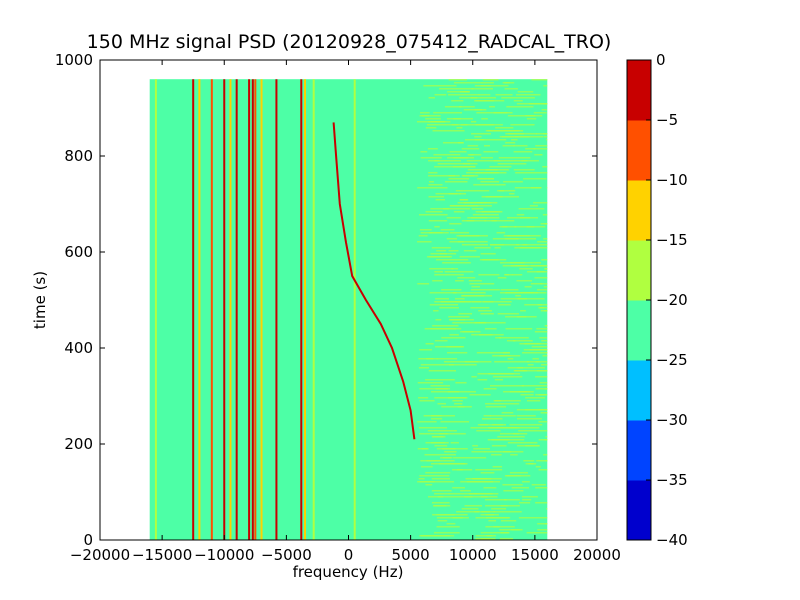  What do you see at coordinates (162, 555) in the screenshot?
I see `x-tick-label: −15000` at bounding box center [162, 555].